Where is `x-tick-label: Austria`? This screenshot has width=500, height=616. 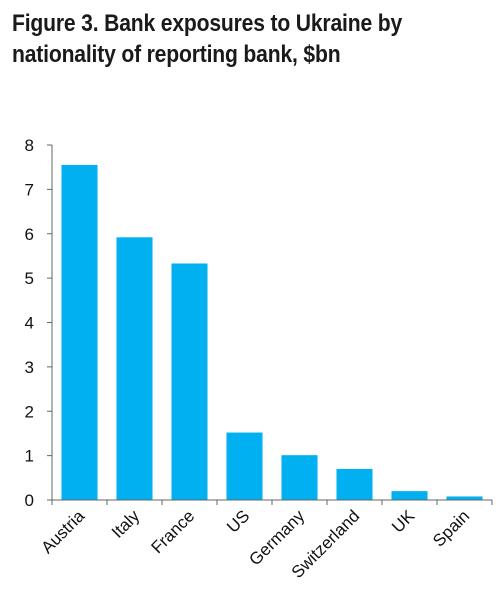 x-tick-label: Austria is located at coordinates (62, 531).